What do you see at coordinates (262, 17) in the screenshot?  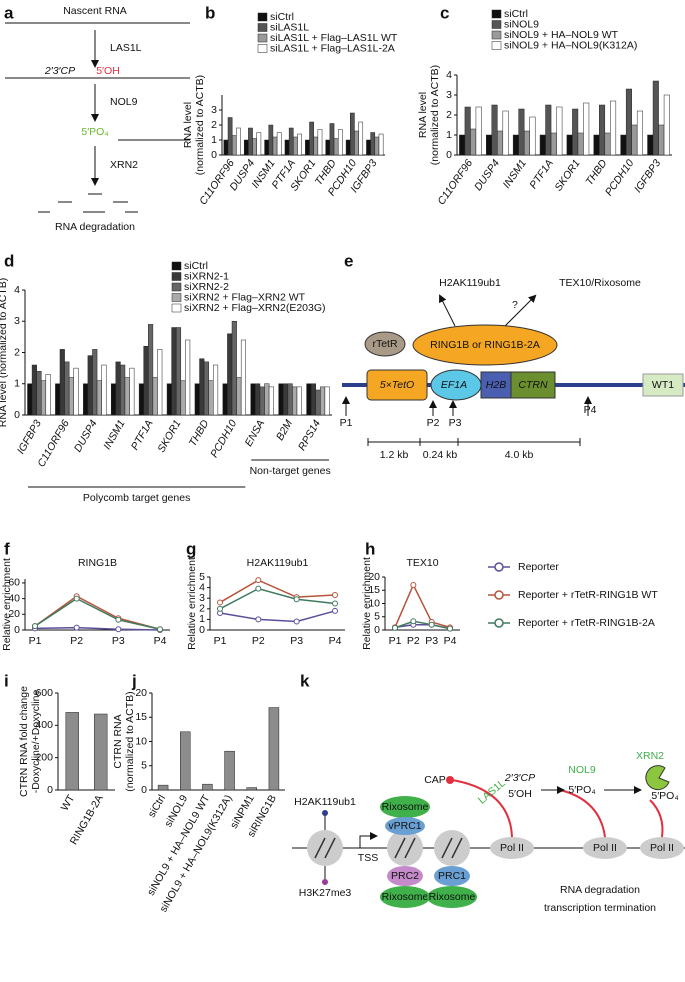 I see `legend-swatch` at bounding box center [262, 17].